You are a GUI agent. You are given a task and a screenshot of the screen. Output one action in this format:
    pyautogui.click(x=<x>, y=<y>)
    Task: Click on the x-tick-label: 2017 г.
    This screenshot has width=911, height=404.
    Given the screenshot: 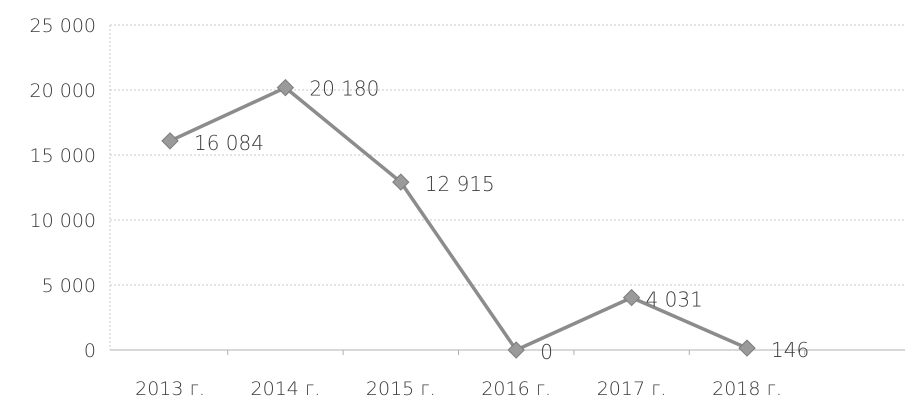 What is the action you would take?
    pyautogui.click(x=632, y=389)
    